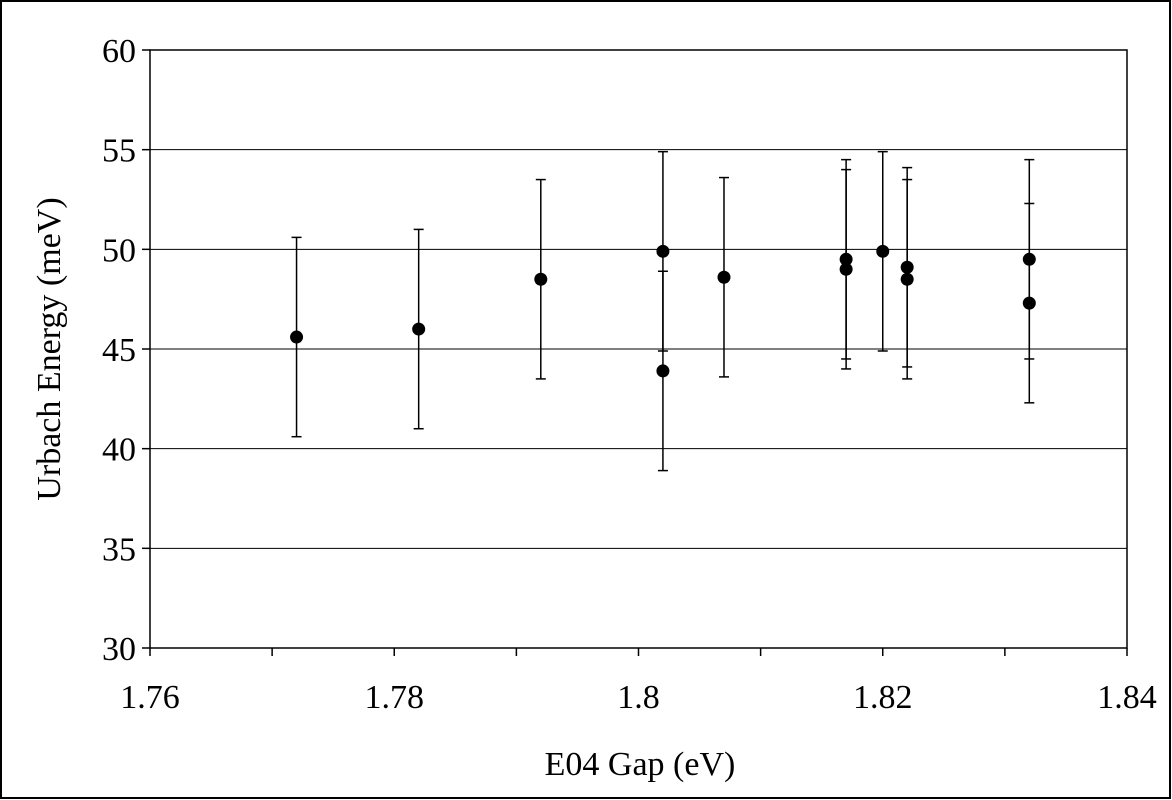 This screenshot has width=1172, height=800. Describe the element at coordinates (883, 697) in the screenshot. I see `x-tick-label: 1.82` at that location.